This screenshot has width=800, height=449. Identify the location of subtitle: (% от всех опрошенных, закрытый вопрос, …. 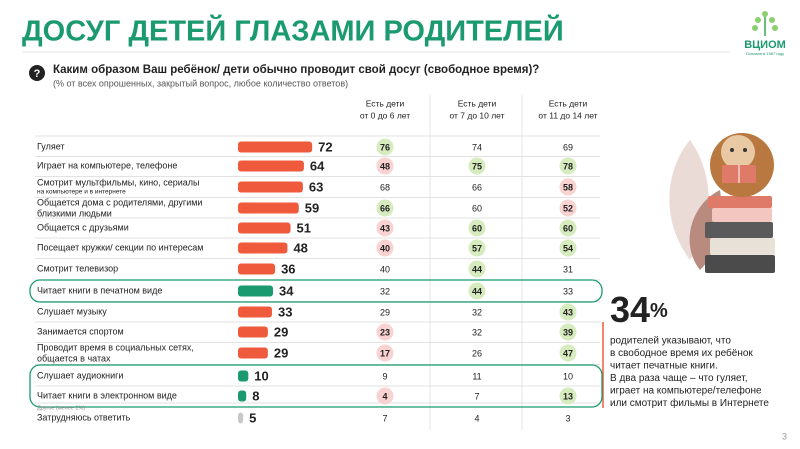
(200, 83).